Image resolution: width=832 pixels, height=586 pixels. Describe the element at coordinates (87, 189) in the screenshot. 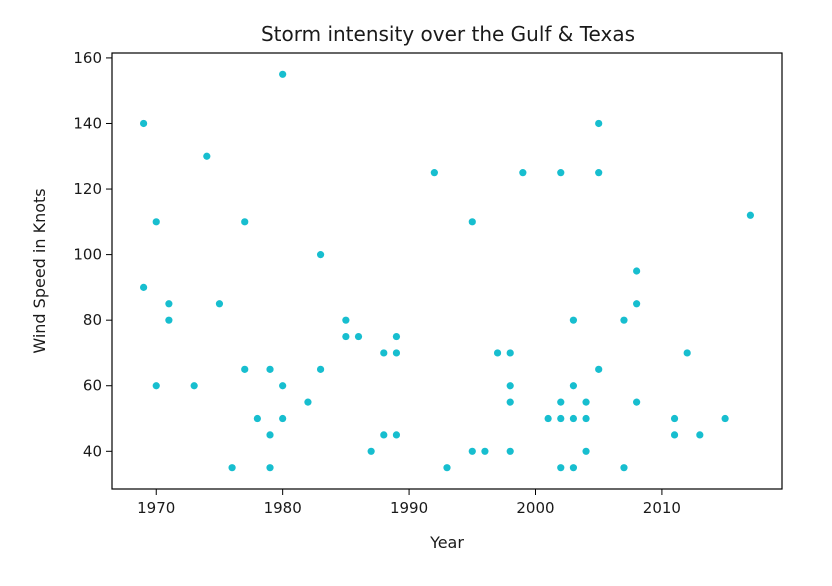

I see `y-tick-label: 120` at that location.